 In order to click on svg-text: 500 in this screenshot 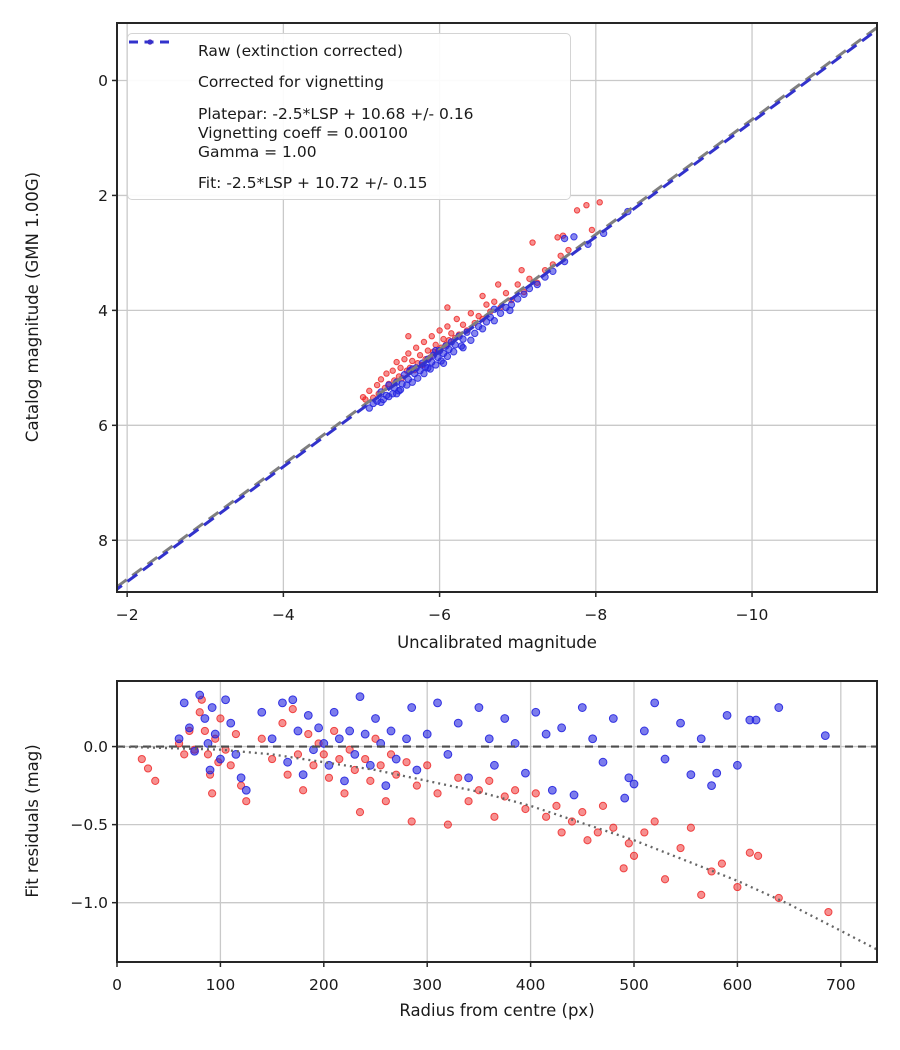, I will do `click(634, 985)`.